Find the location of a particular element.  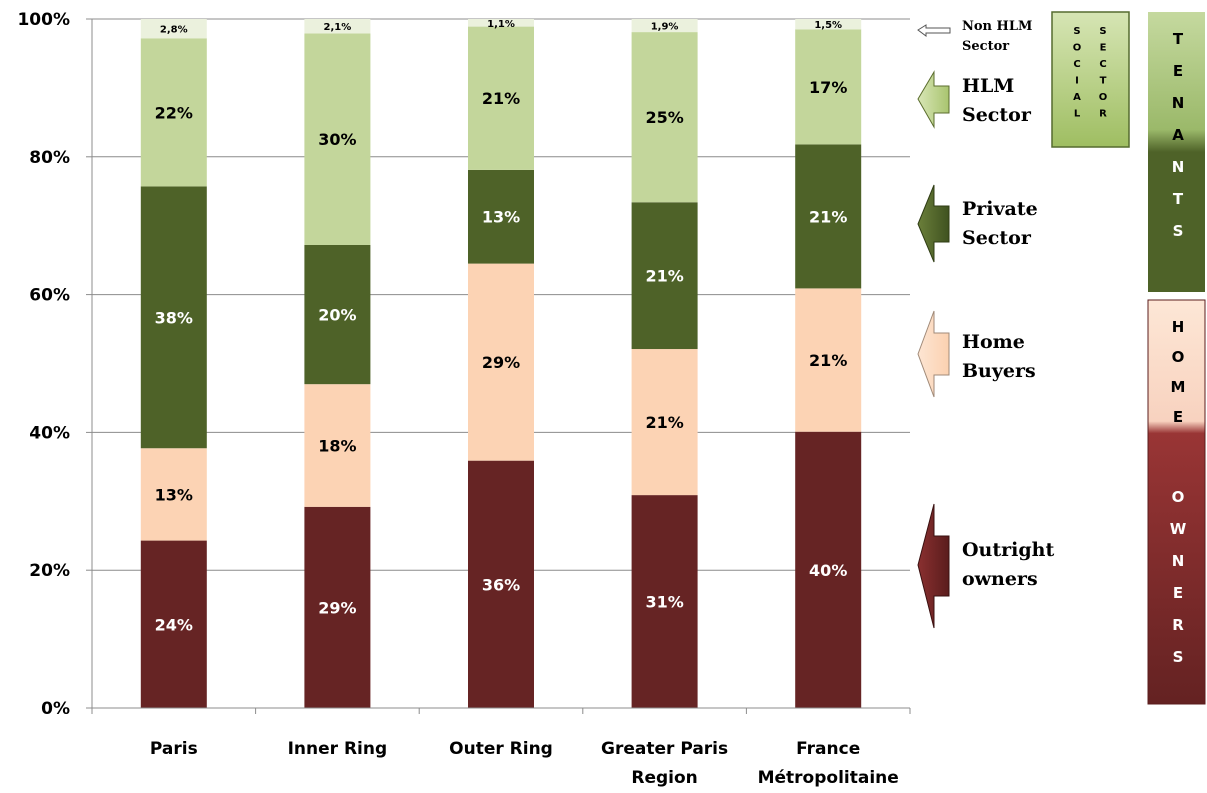

bar-stack: 36% 29% 13% 21% 1,1% is located at coordinates (501, 363).